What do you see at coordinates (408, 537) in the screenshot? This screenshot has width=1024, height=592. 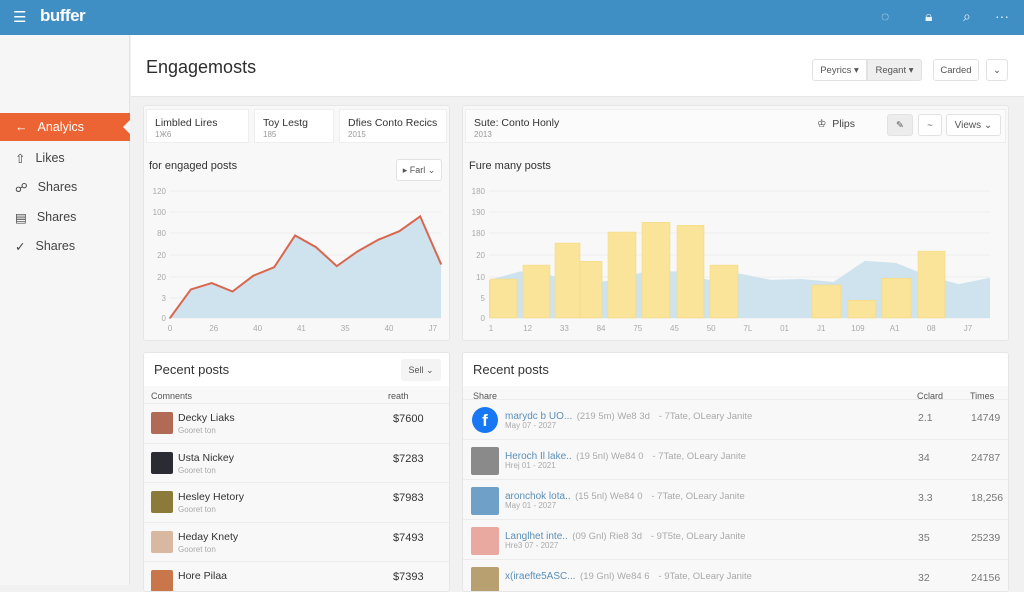 I see `row-value: $7493` at bounding box center [408, 537].